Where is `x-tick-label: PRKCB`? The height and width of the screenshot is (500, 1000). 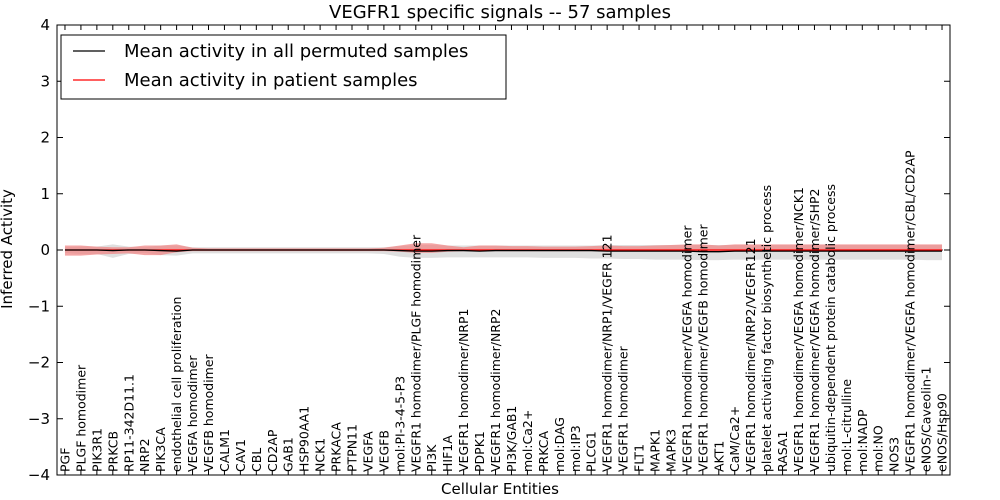
x-tick-label: PRKCB is located at coordinates (112, 451).